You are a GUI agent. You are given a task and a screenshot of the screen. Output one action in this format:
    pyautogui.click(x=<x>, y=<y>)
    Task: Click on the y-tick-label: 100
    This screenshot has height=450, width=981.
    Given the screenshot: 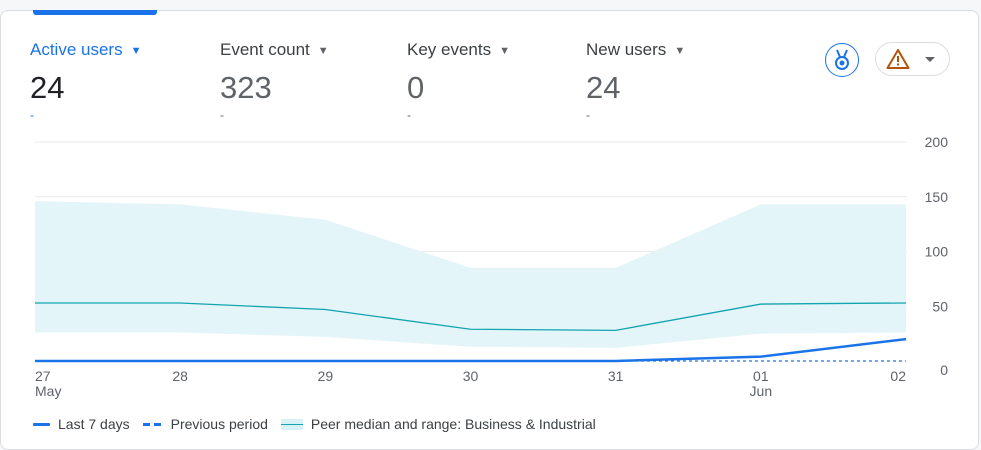 What is the action you would take?
    pyautogui.click(x=937, y=252)
    